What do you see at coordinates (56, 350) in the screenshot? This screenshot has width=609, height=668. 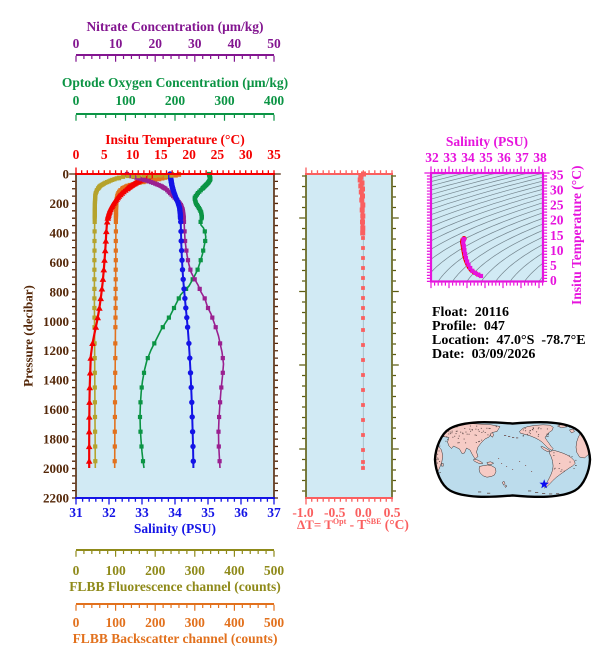 I see `svg-text: 1200` at bounding box center [56, 350].